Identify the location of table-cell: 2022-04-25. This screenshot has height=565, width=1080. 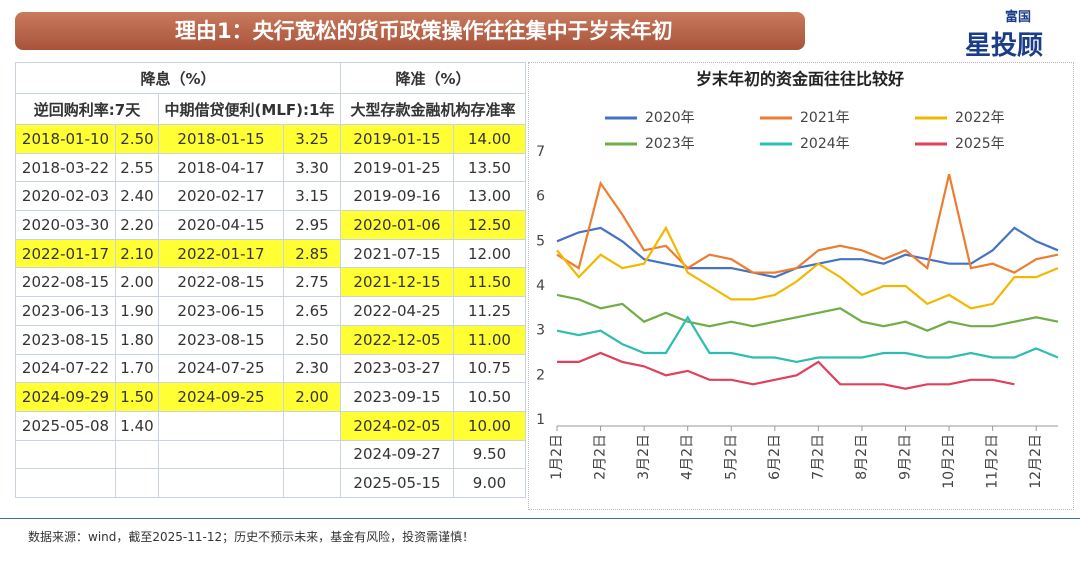
(397, 311).